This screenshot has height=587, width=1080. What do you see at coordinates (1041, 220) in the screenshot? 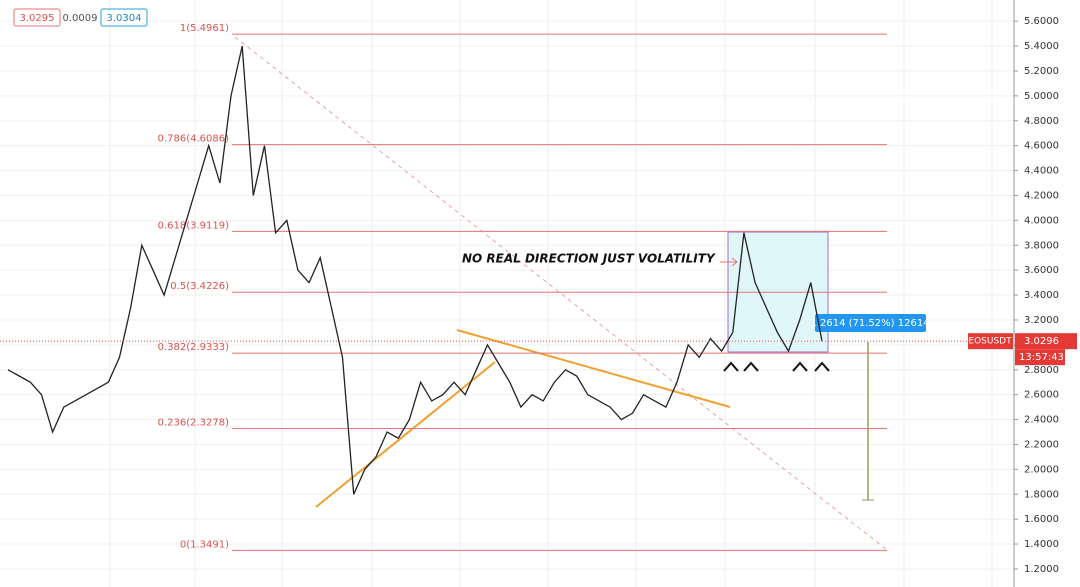
I see `y-tick-label: 4.0000` at bounding box center [1041, 220].